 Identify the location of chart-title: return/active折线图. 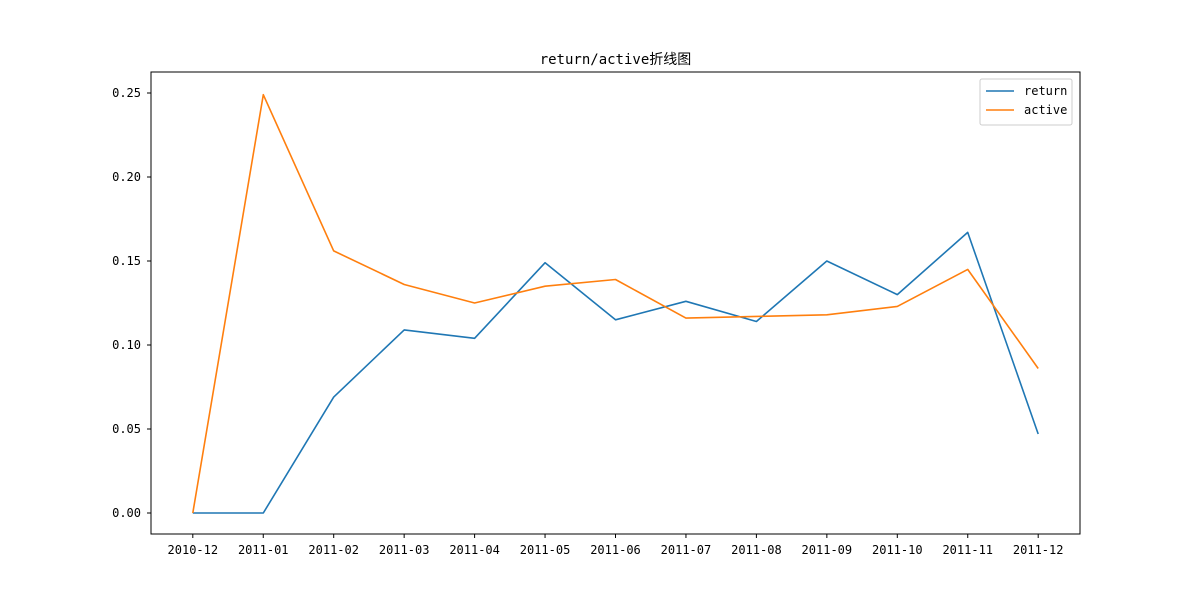
(616, 60).